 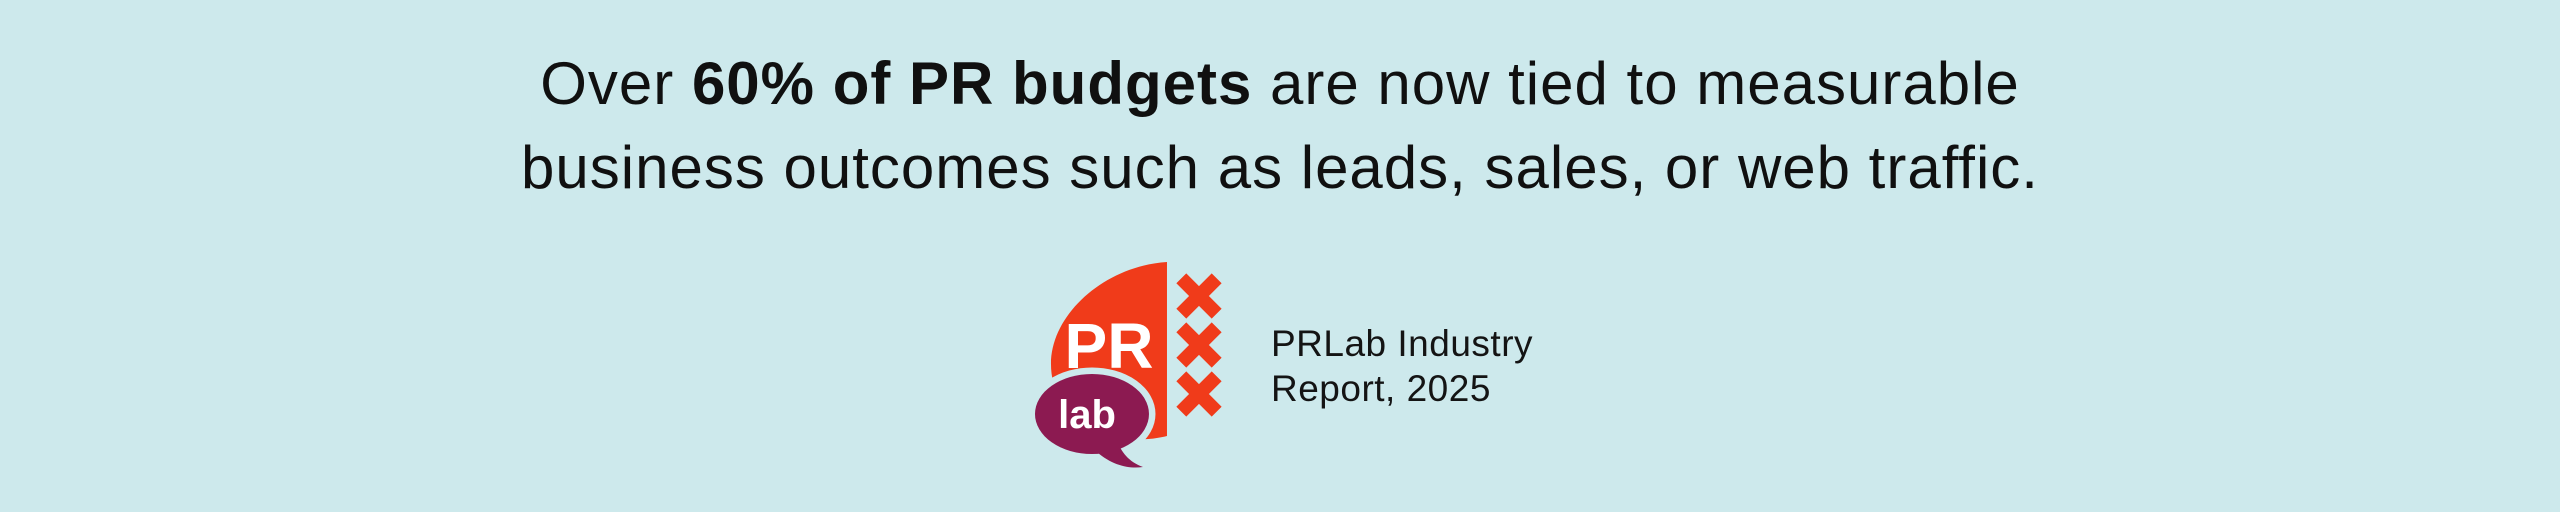 I want to click on source-line-2: Report, 2025, so click(x=1380, y=388).